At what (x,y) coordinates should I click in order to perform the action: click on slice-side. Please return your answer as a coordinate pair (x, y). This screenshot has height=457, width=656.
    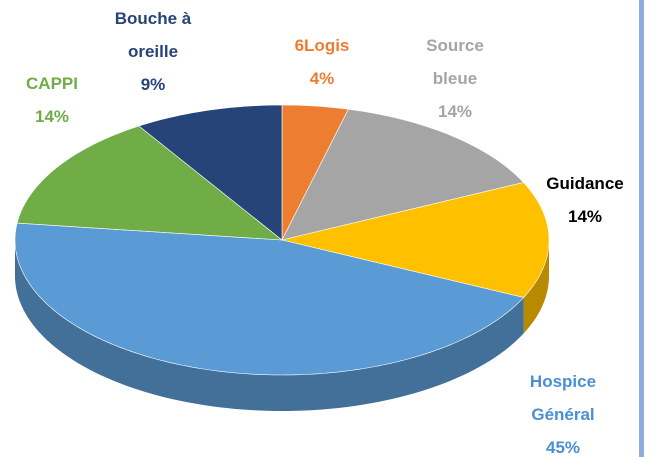
    Looking at the image, I should click on (536, 287).